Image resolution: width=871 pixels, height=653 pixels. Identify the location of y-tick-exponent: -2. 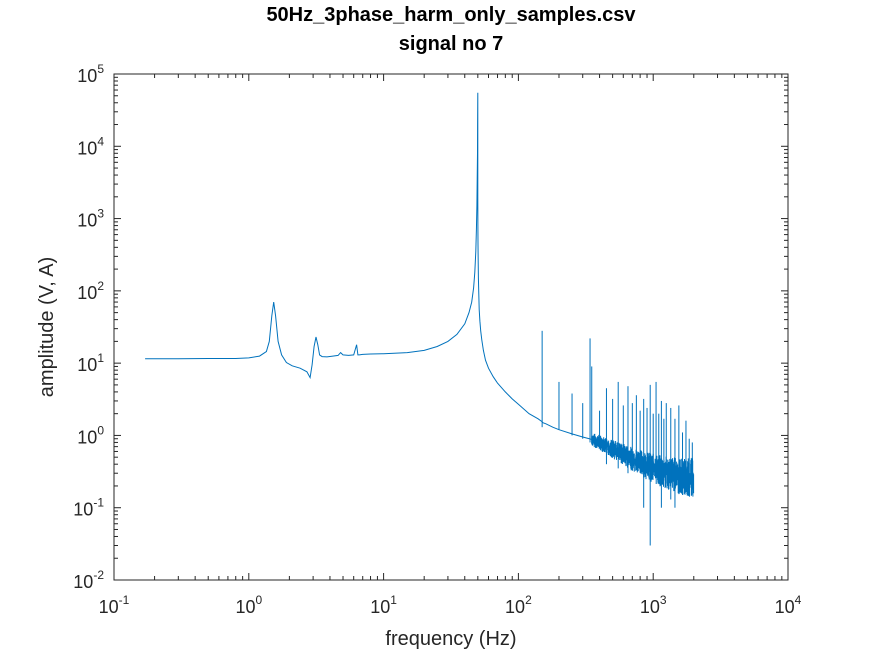
(98, 575).